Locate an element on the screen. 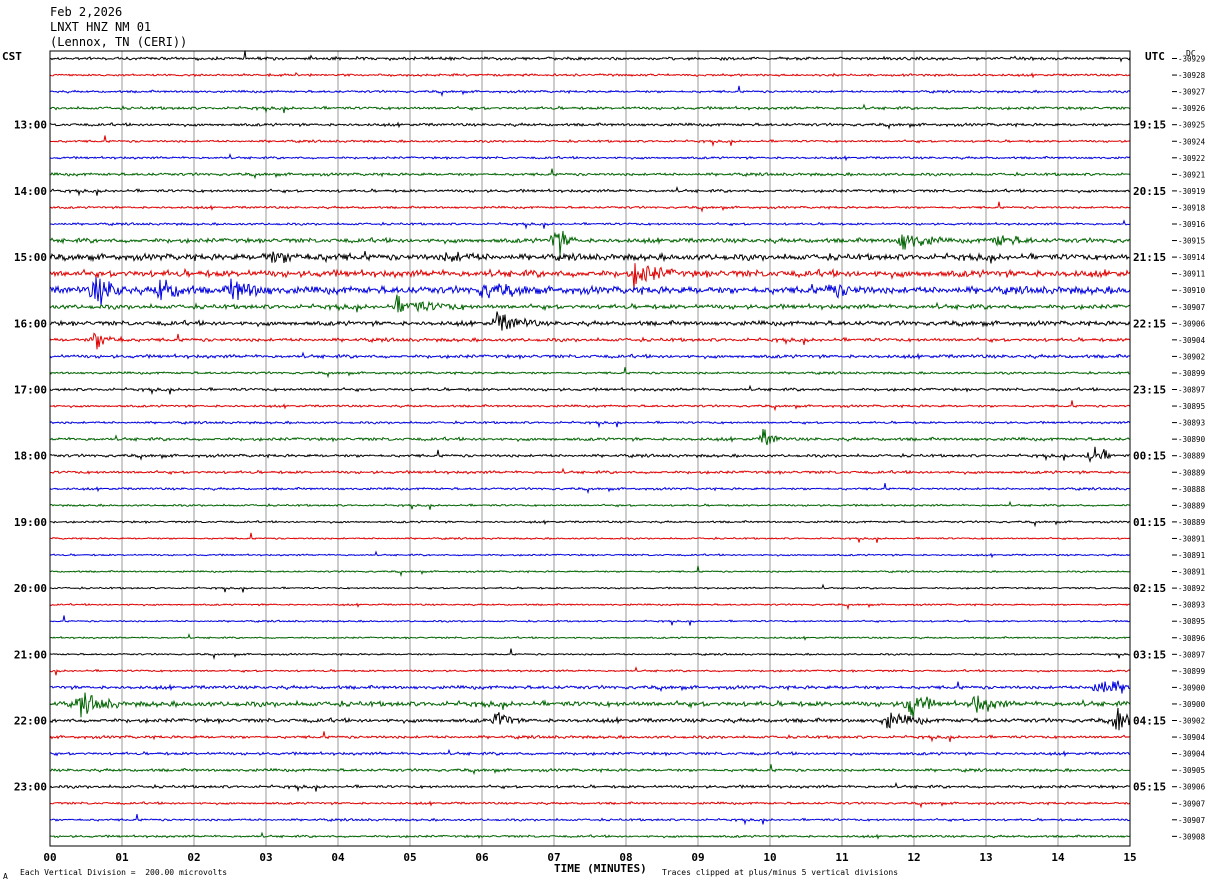 The width and height of the screenshot is (1210, 886). right-hour-label: 01:15 is located at coordinates (1149, 522).